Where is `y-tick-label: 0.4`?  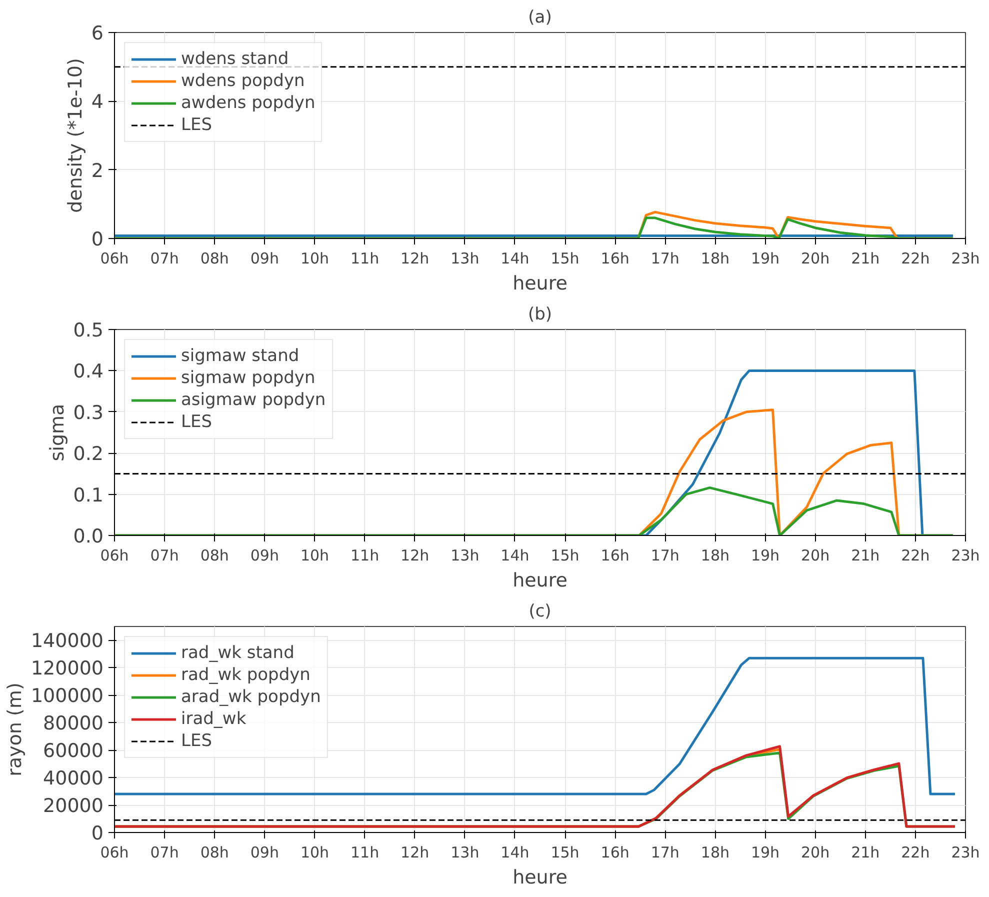 y-tick-label: 0.4 is located at coordinates (88, 371).